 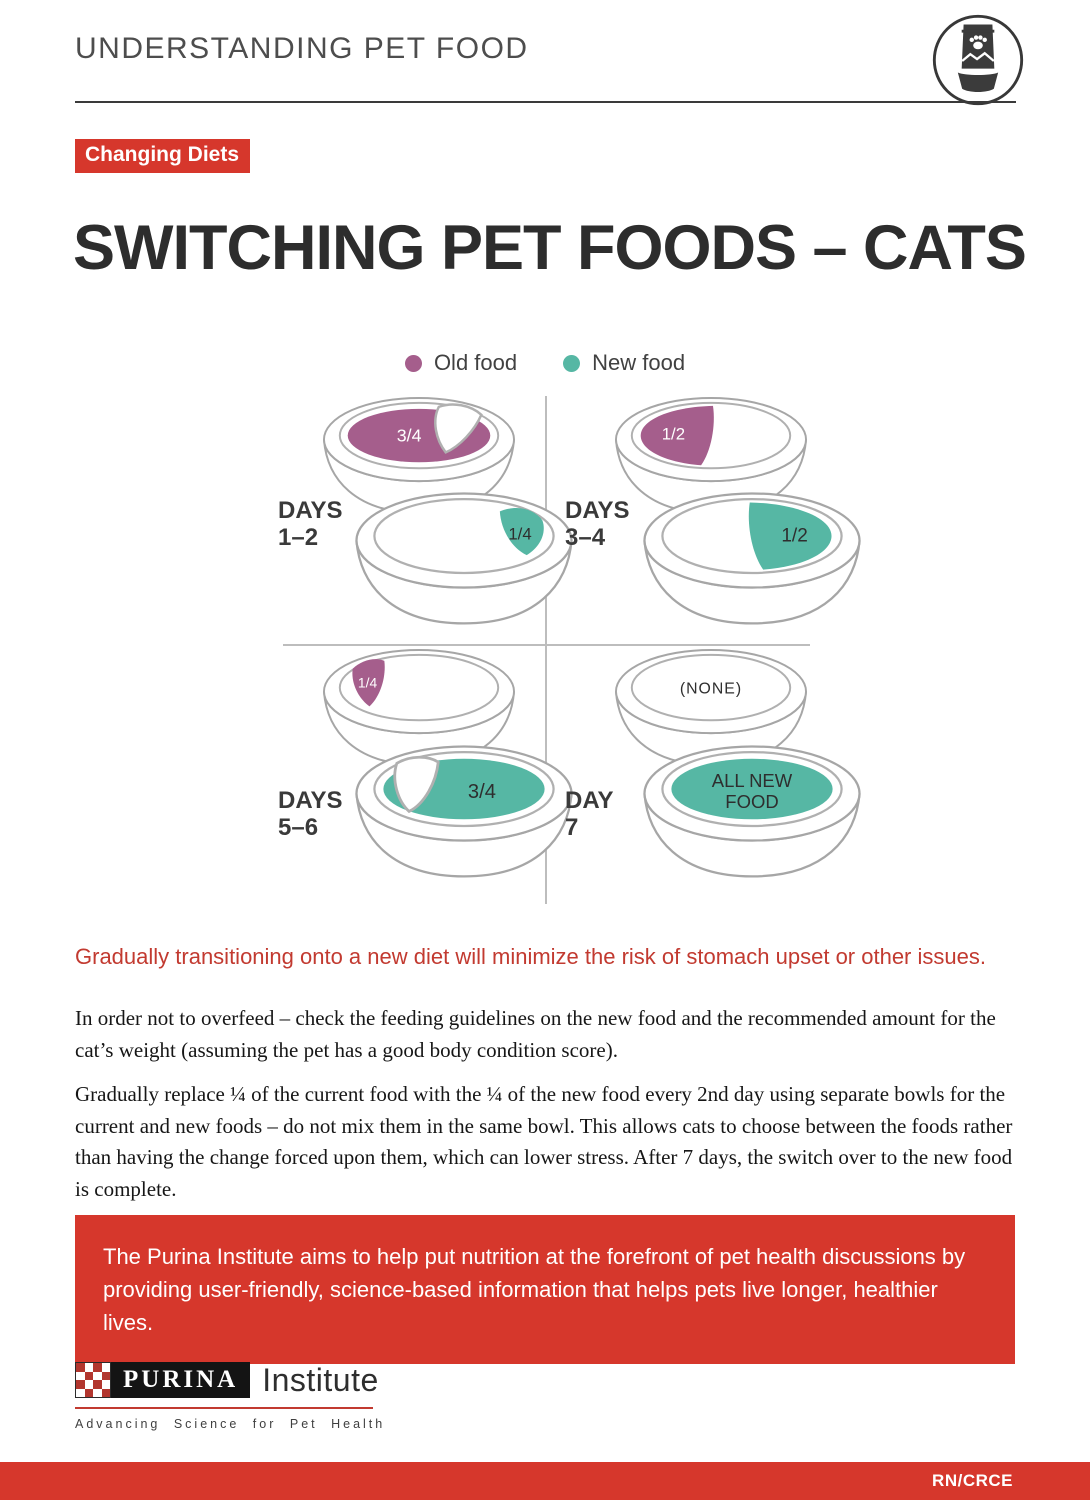 I want to click on svg-text: ALL NEW, so click(x=752, y=780).